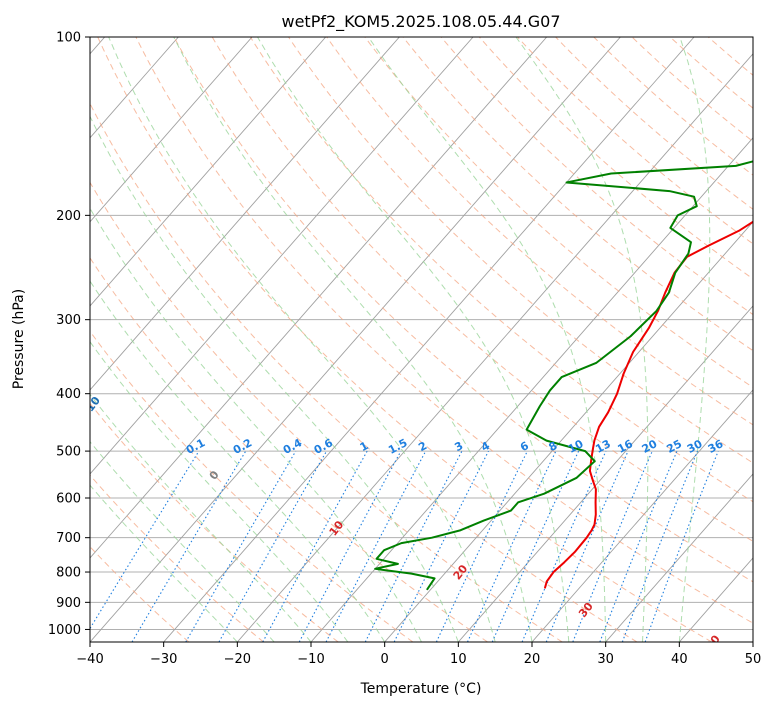 The image size is (775, 708). Describe the element at coordinates (64, 630) in the screenshot. I see `y-tick-label: 1000` at that location.